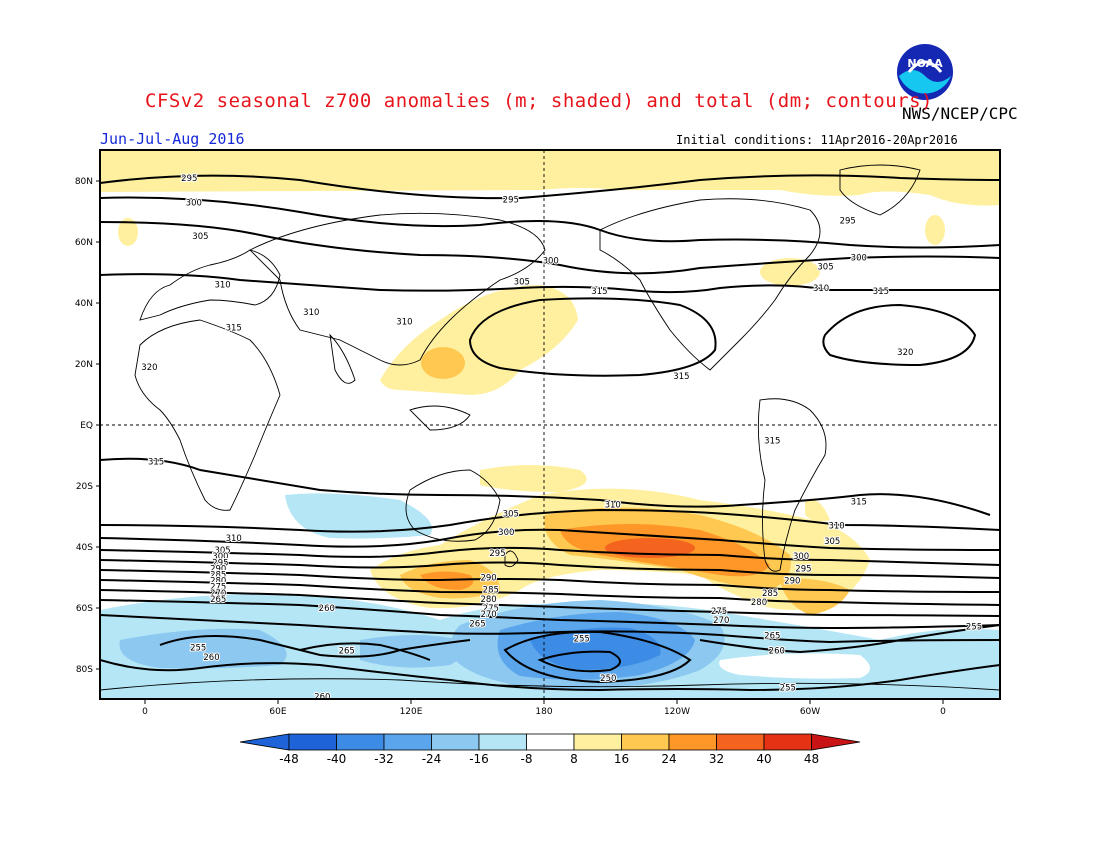 The height and width of the screenshot is (850, 1100). Describe the element at coordinates (925, 63) in the screenshot. I see `noaa-logo-text: NOAA` at that location.